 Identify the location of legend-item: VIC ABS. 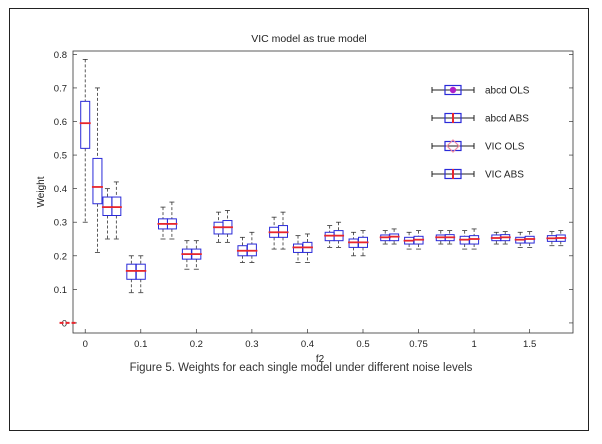
(477, 174).